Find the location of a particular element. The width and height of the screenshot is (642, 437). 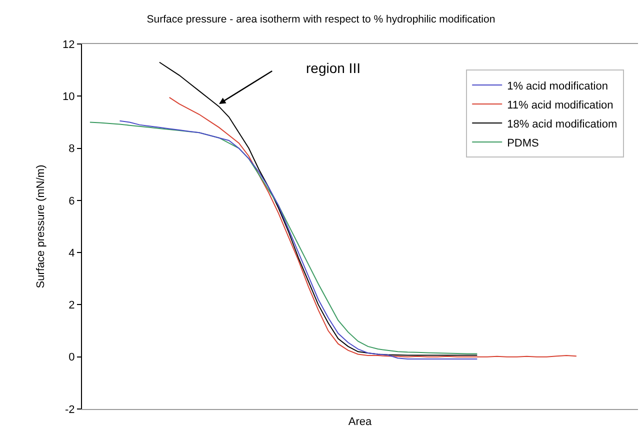

y-tick-label: 10 is located at coordinates (68, 96).